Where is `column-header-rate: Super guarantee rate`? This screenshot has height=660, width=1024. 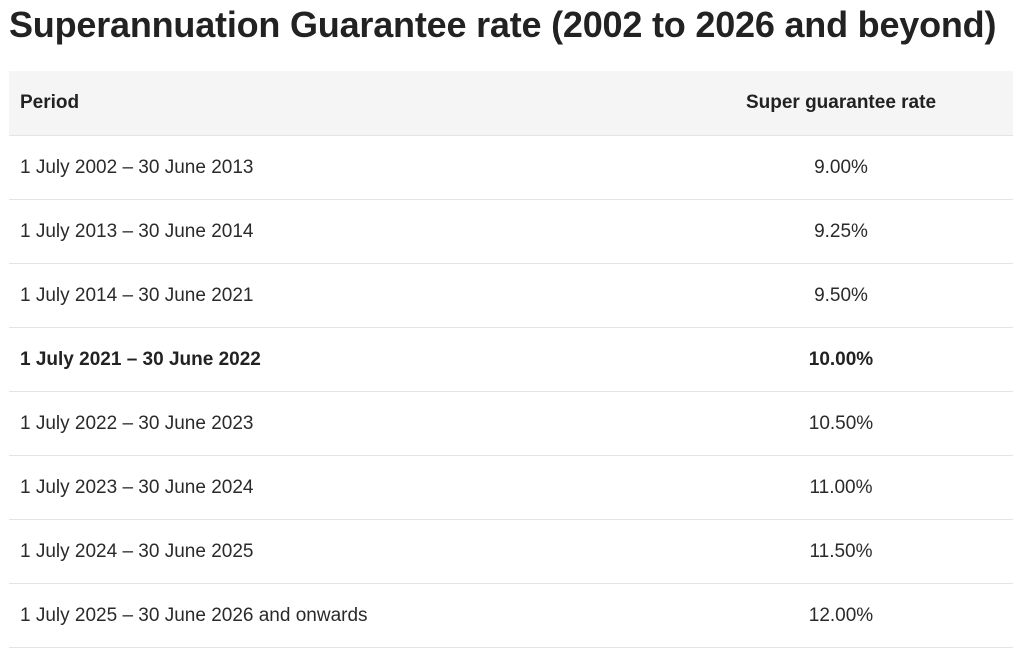
column-header-rate: Super guarantee rate is located at coordinates (841, 103).